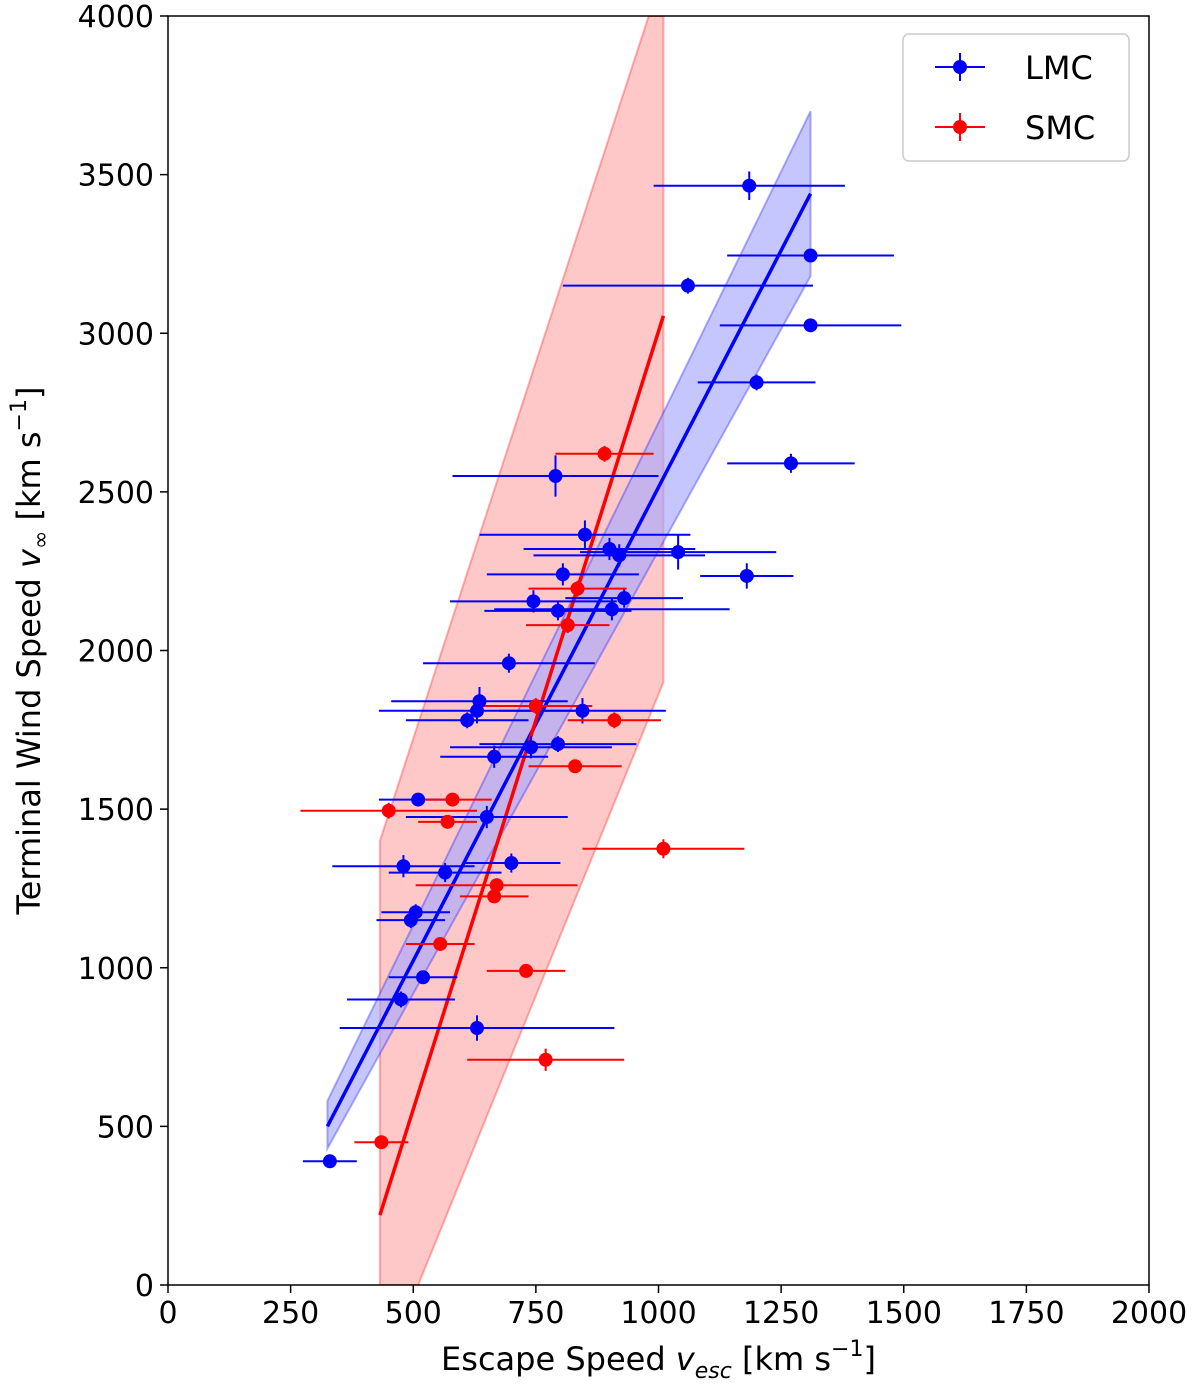 This screenshot has width=1200, height=1385. I want to click on y-tick-label: 500, so click(125, 1127).